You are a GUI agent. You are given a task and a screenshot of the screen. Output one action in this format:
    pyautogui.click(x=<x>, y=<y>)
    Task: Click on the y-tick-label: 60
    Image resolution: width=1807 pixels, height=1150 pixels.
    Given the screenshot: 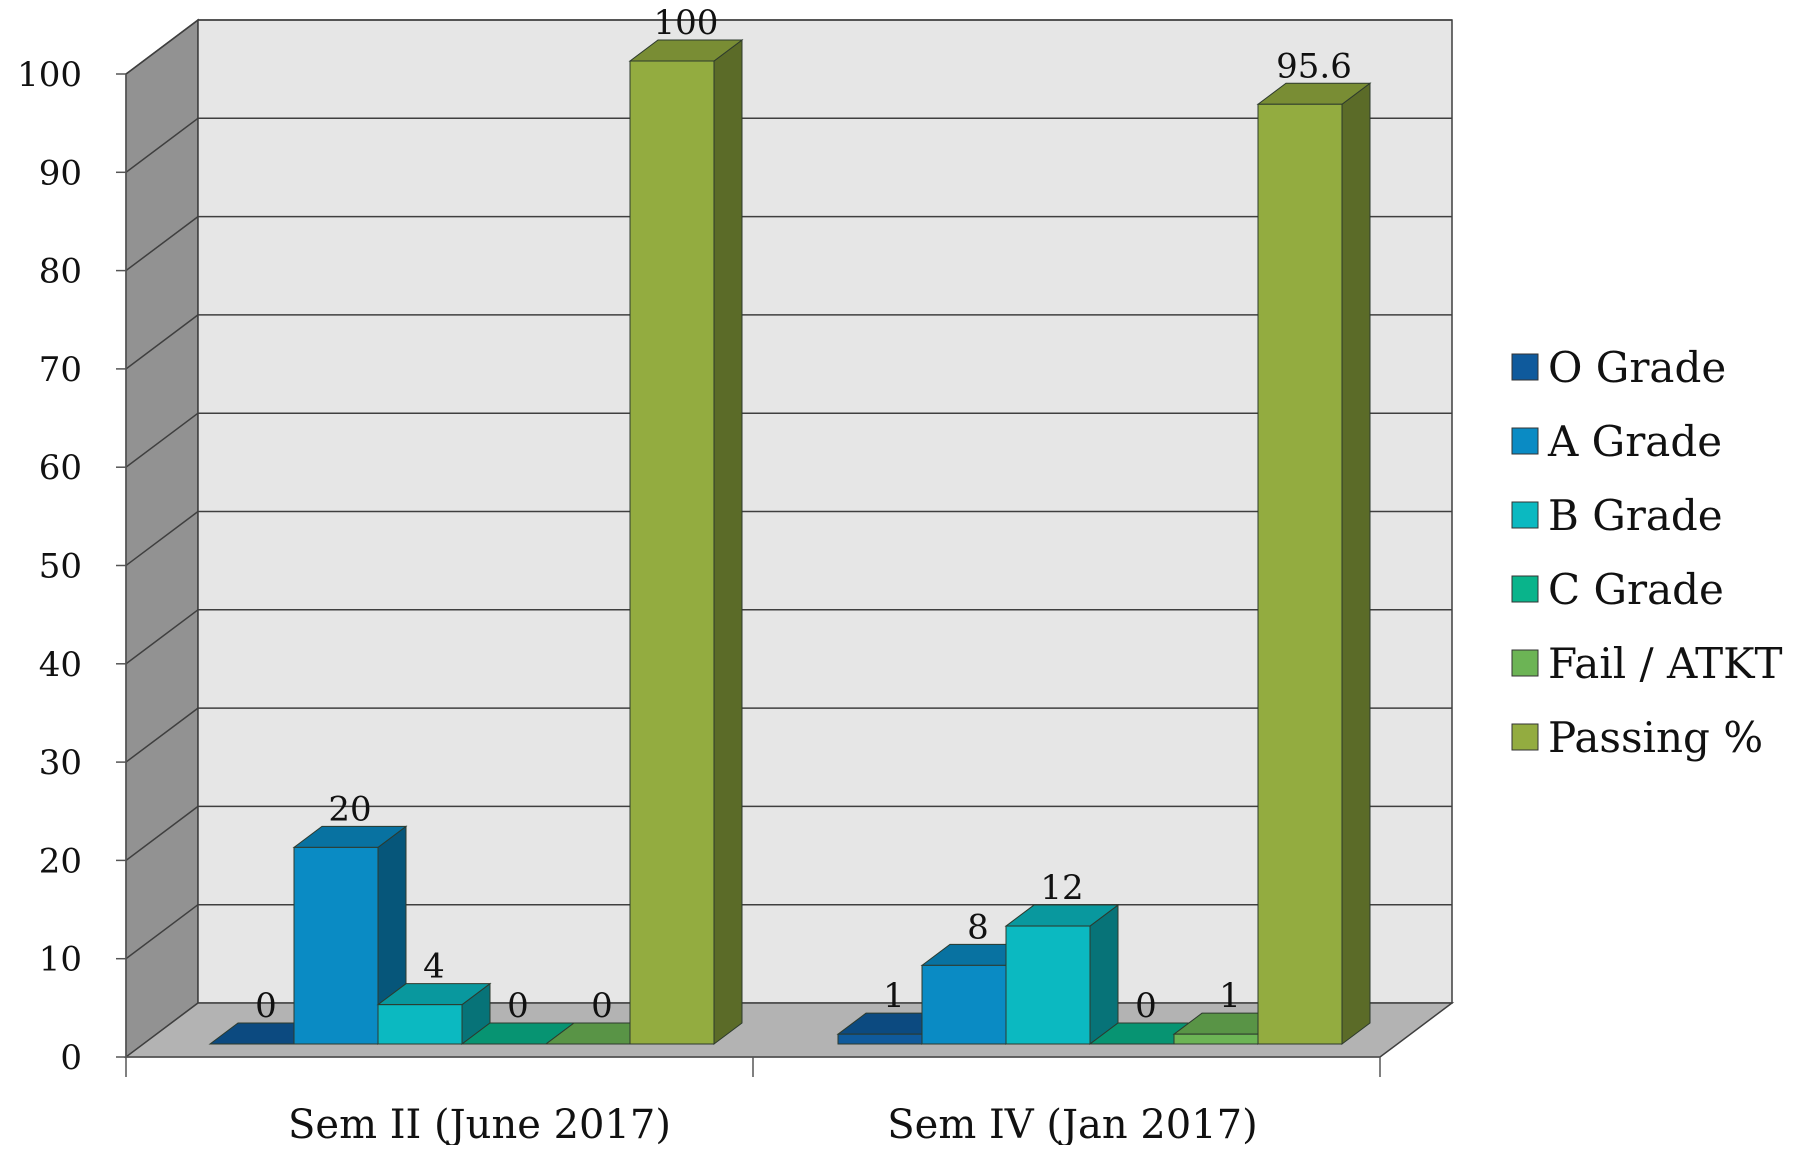 What is the action you would take?
    pyautogui.click(x=60, y=468)
    